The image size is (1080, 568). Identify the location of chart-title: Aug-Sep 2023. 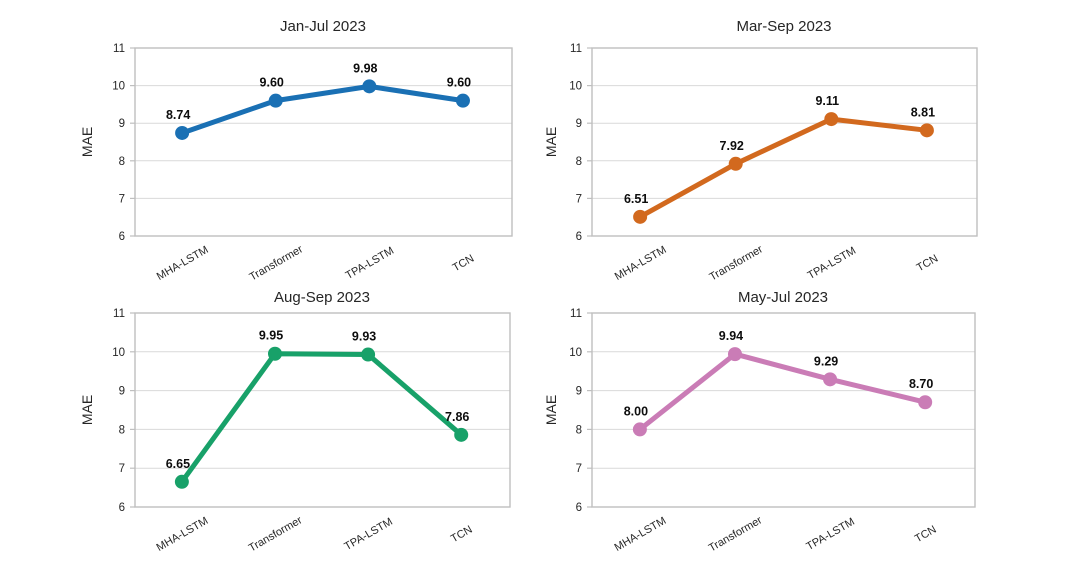
(322, 297).